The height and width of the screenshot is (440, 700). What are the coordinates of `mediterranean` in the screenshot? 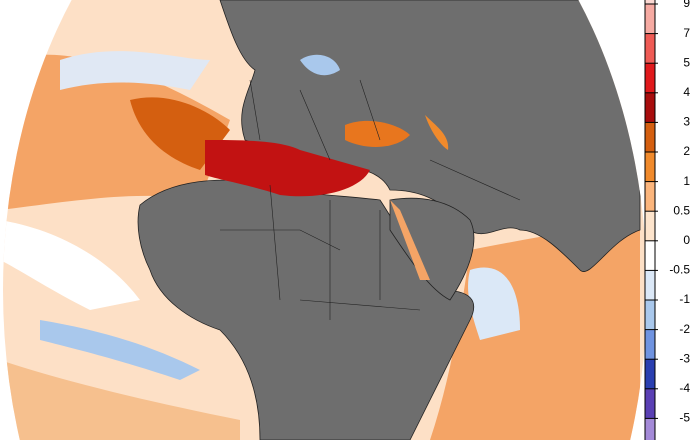 It's located at (287, 168).